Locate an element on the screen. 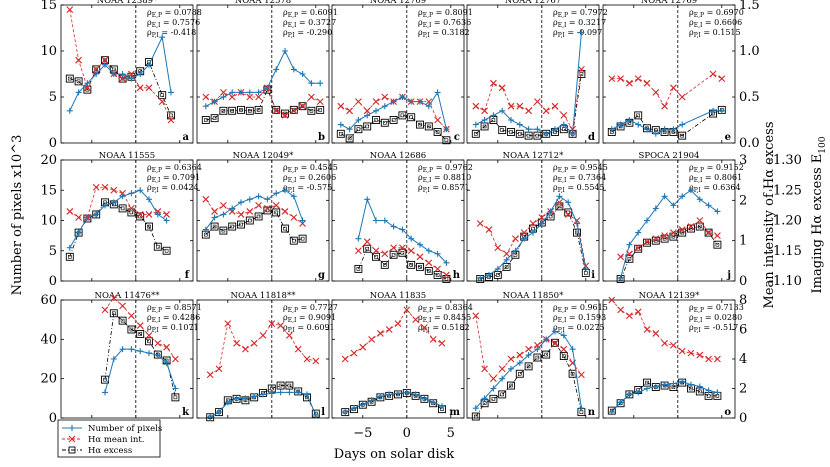  legend-label: Hα mean int. is located at coordinates (116, 440).